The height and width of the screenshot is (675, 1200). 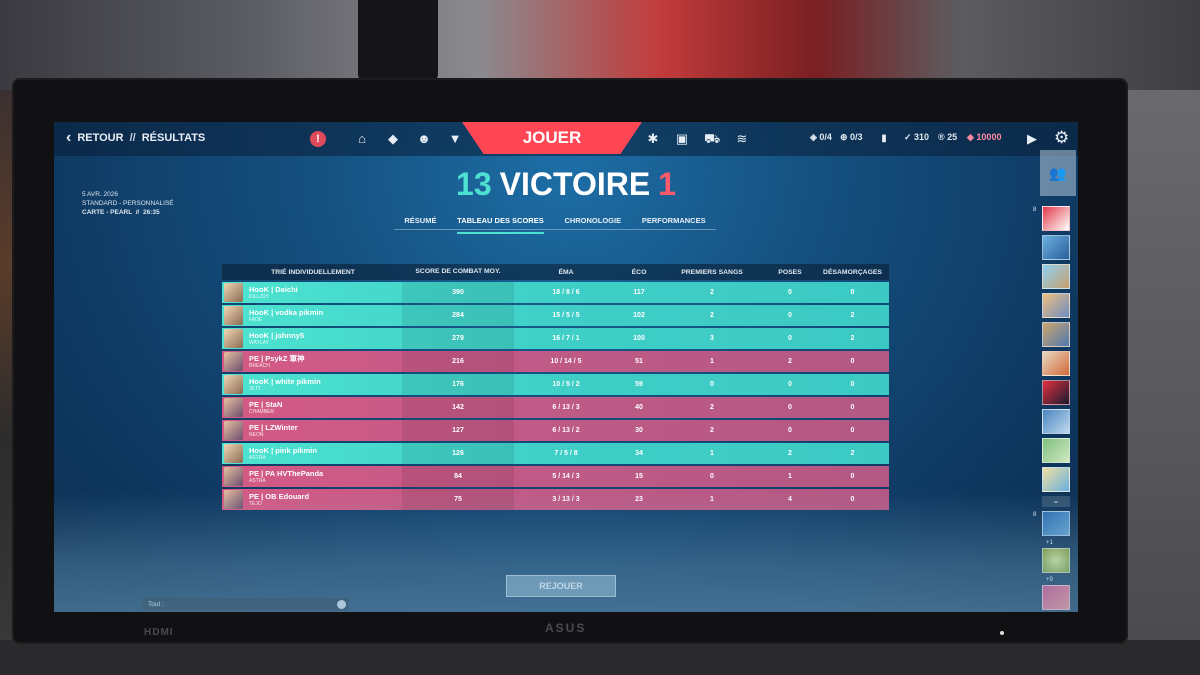 I want to click on friend-avatar: 8, so click(x=1051, y=523).